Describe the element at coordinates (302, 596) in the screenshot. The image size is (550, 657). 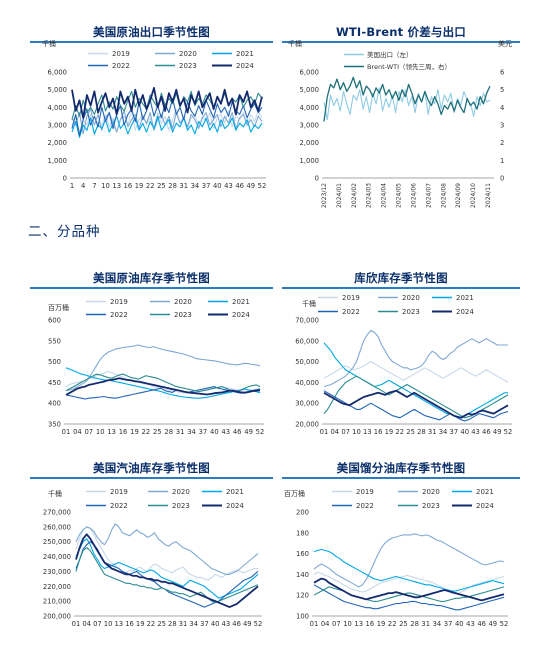
I see `y-tick-label: 120` at that location.